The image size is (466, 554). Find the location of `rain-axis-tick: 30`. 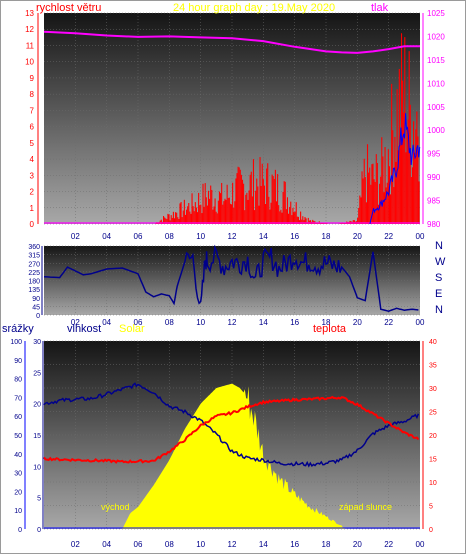

rain-axis-tick: 30 is located at coordinates (18, 474).